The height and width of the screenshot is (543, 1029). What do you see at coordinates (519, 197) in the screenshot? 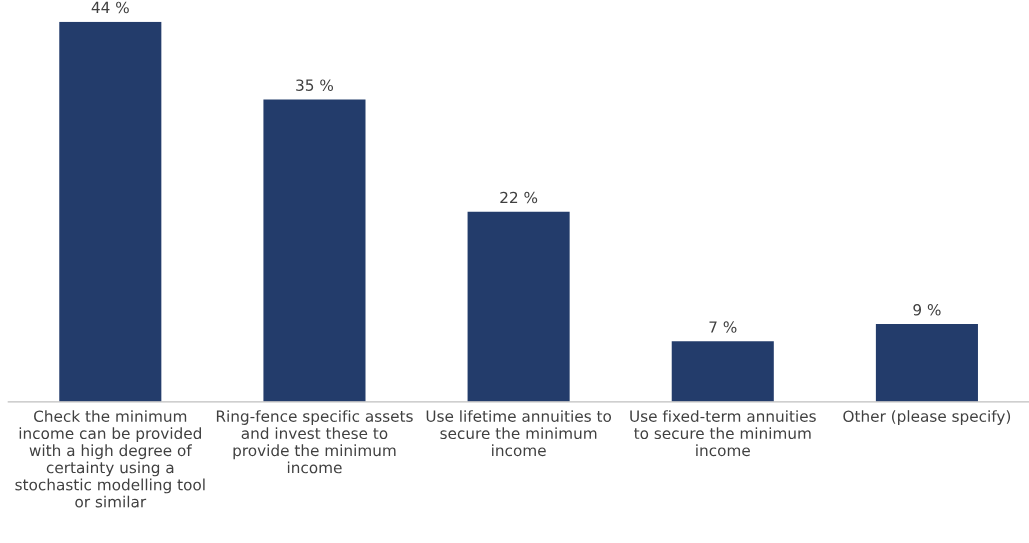
I see `data-label: 22 %` at bounding box center [519, 197].